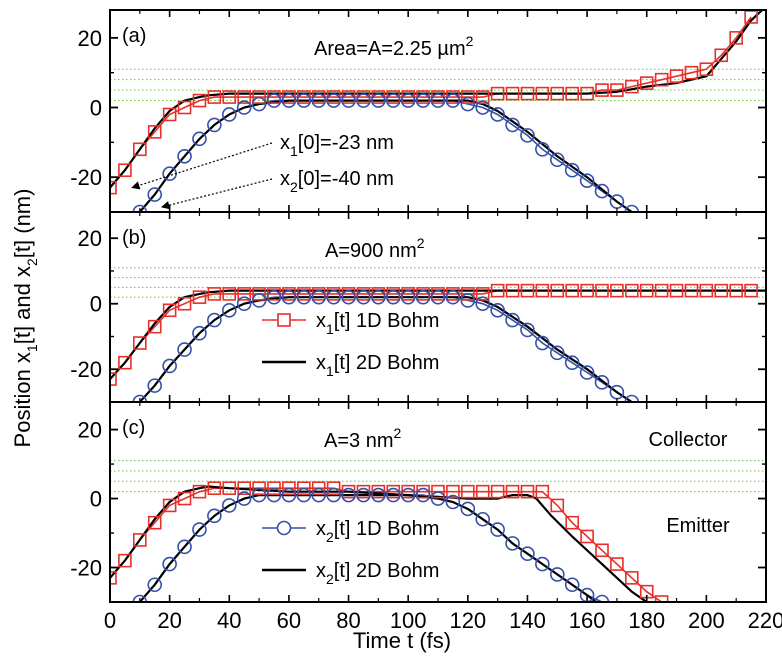 The width and height of the screenshot is (782, 658). I want to click on x-tick-label: 40, so click(229, 620).